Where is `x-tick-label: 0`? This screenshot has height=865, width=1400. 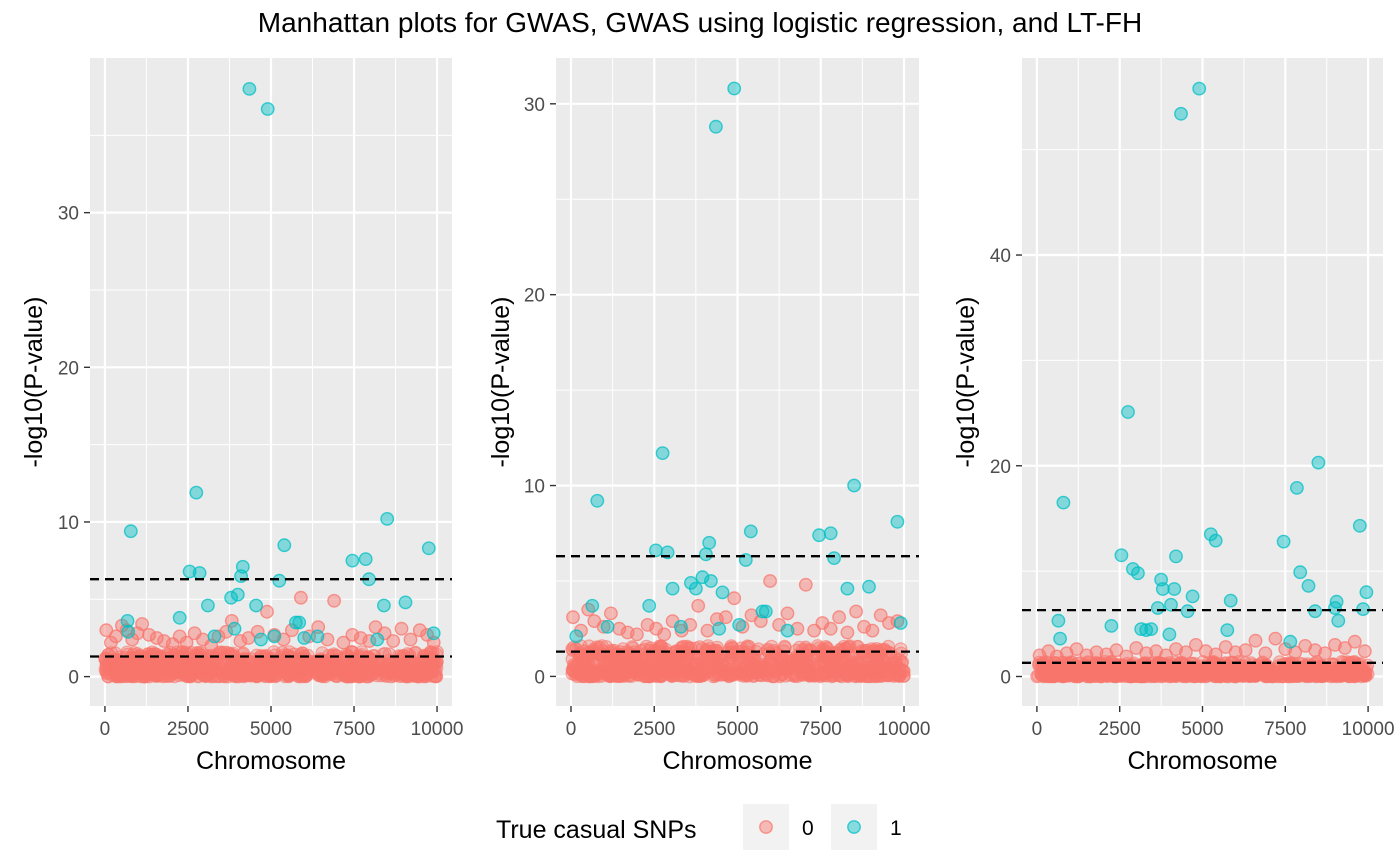 x-tick-label: 0 is located at coordinates (1037, 729).